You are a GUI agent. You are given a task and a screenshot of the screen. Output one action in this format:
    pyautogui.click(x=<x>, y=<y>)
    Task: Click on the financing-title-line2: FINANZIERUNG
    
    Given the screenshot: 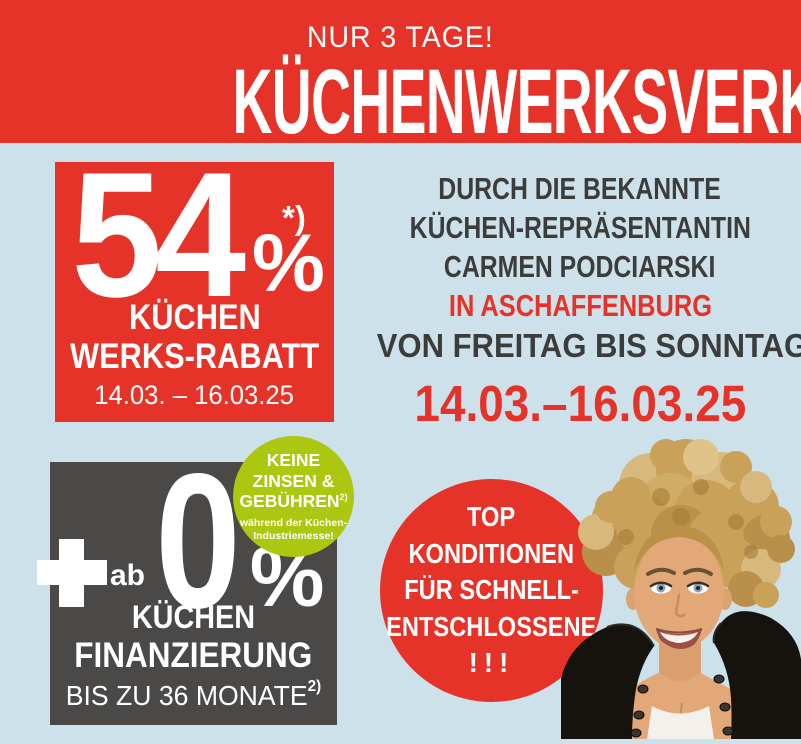 What is the action you would take?
    pyautogui.click(x=193, y=655)
    